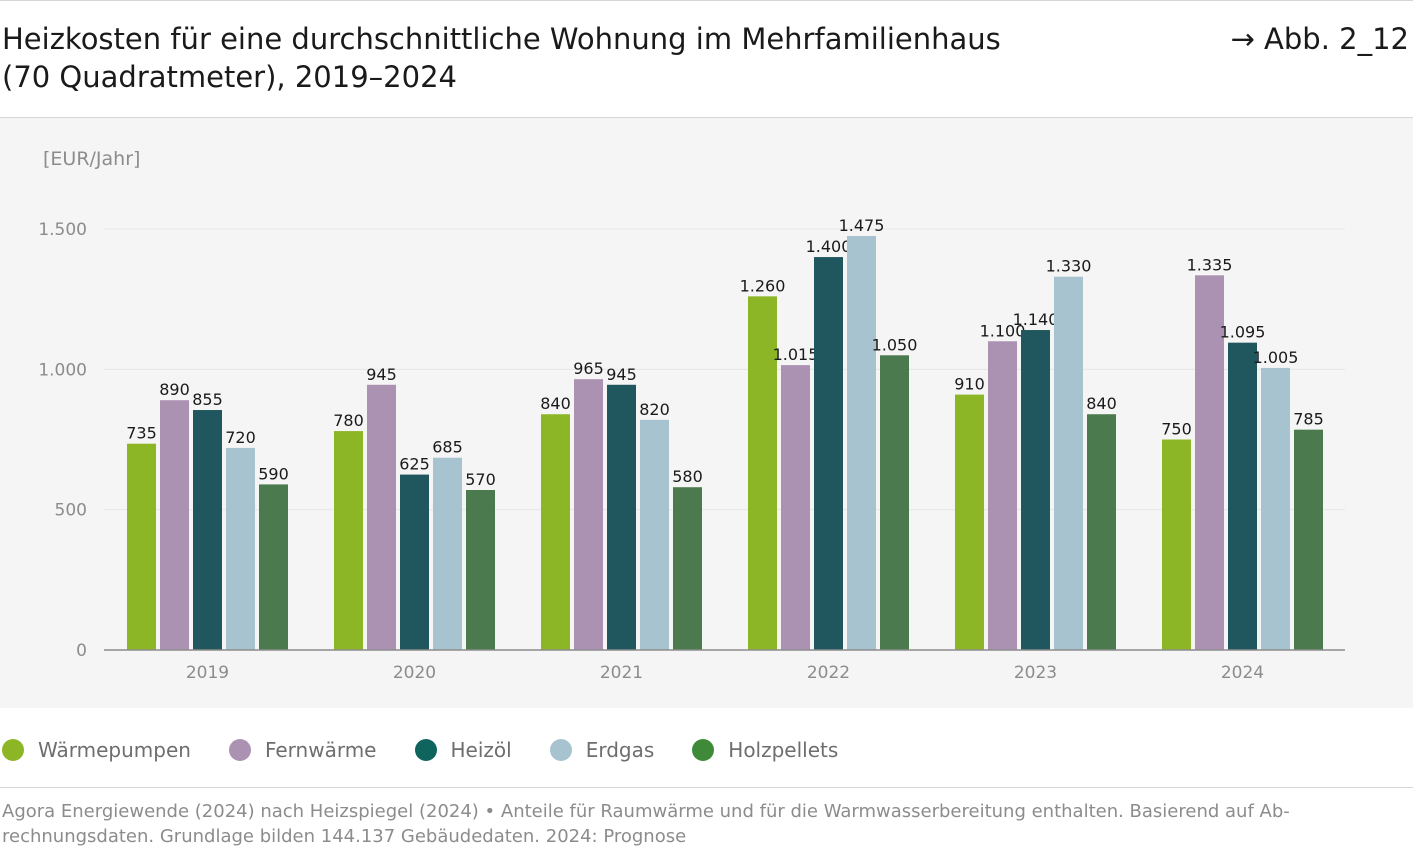  Describe the element at coordinates (273, 473) in the screenshot. I see `bar-value-label: 590` at that location.